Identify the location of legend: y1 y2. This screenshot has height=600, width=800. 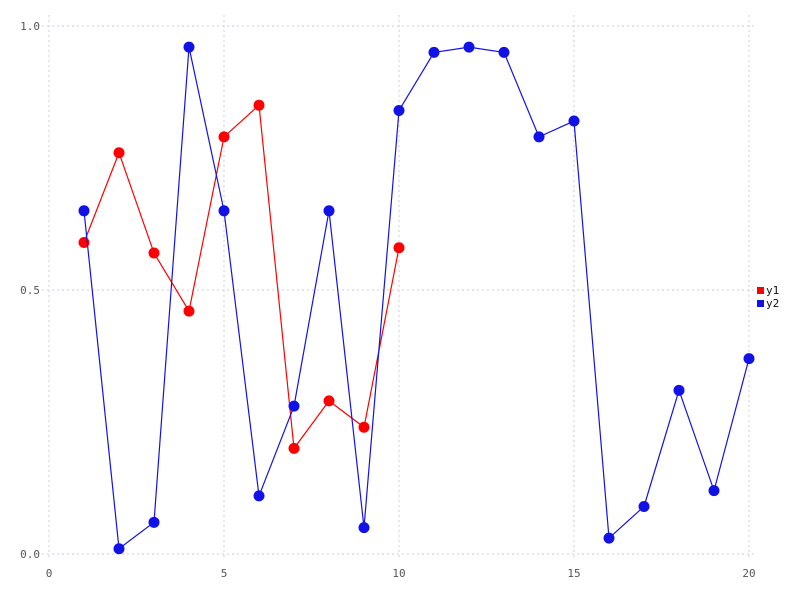
(768, 297).